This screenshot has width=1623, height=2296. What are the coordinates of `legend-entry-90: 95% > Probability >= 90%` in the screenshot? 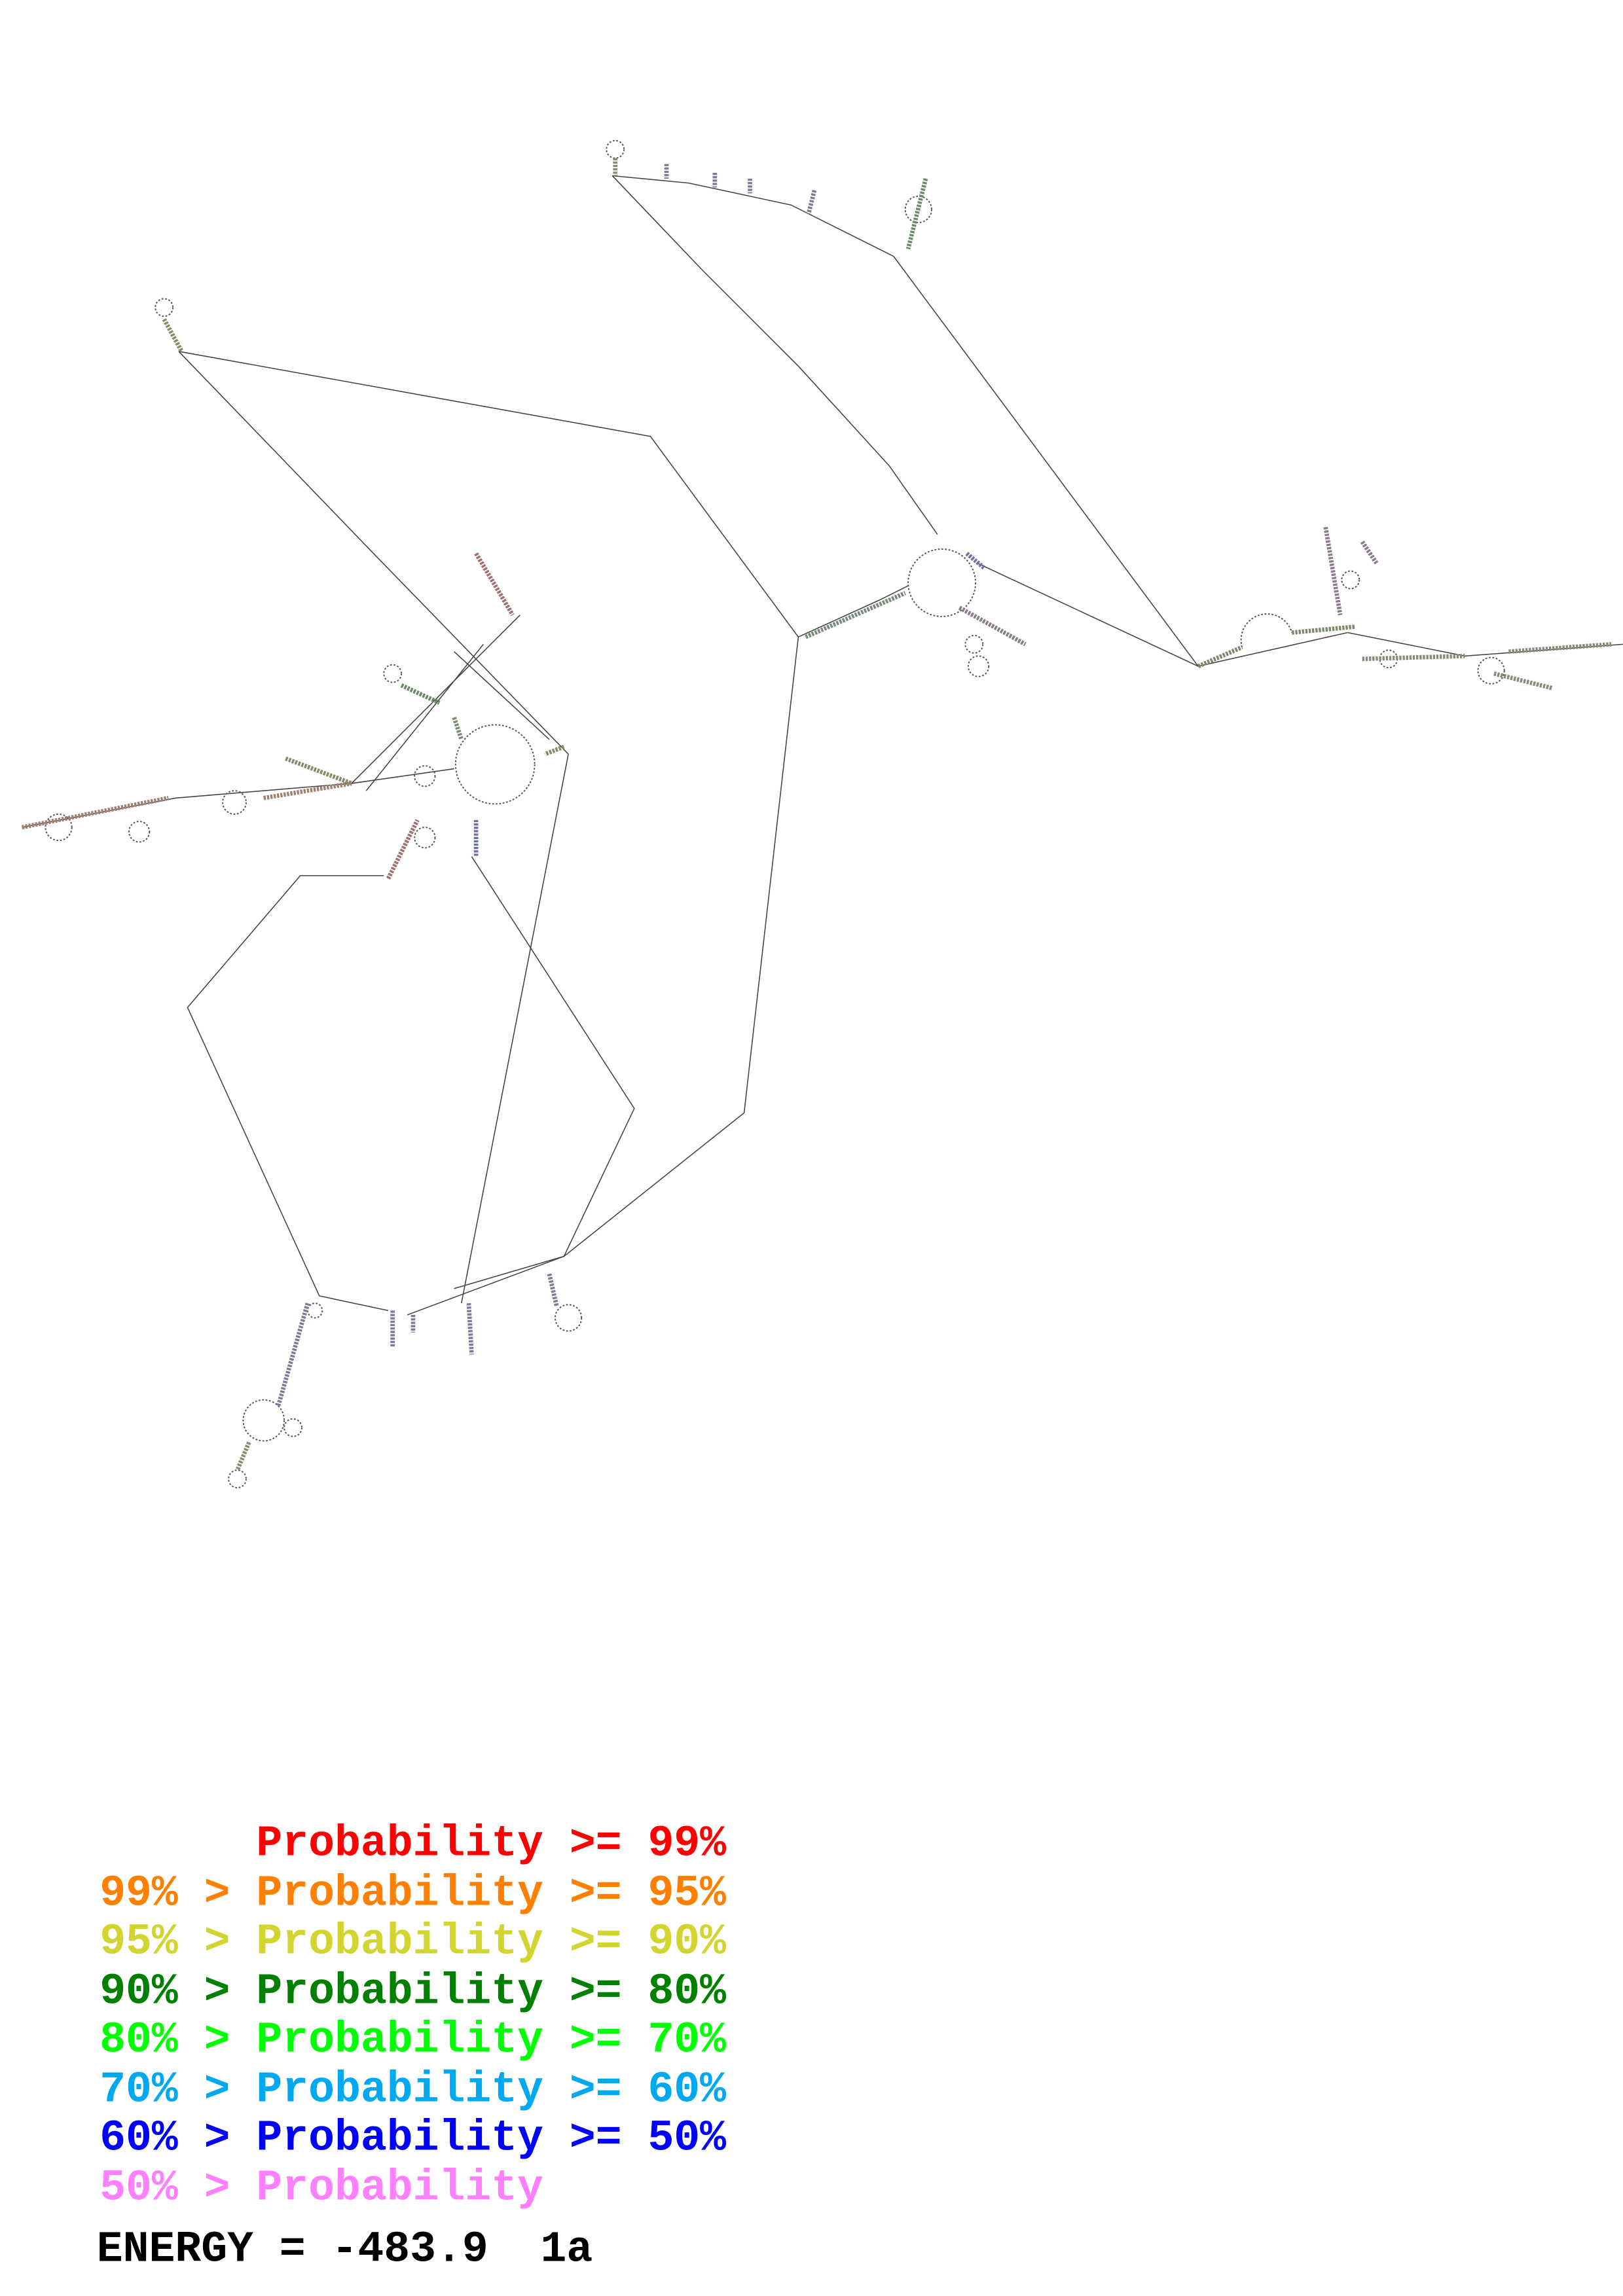 It's located at (413, 1941).